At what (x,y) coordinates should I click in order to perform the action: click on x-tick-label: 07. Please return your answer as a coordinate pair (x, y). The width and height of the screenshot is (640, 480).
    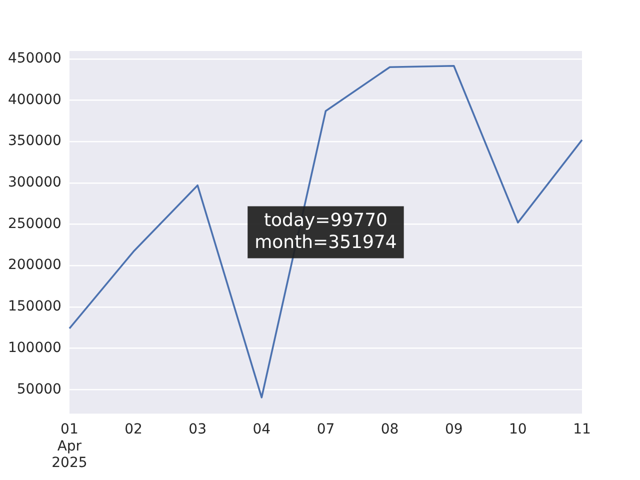
    Looking at the image, I should click on (325, 430).